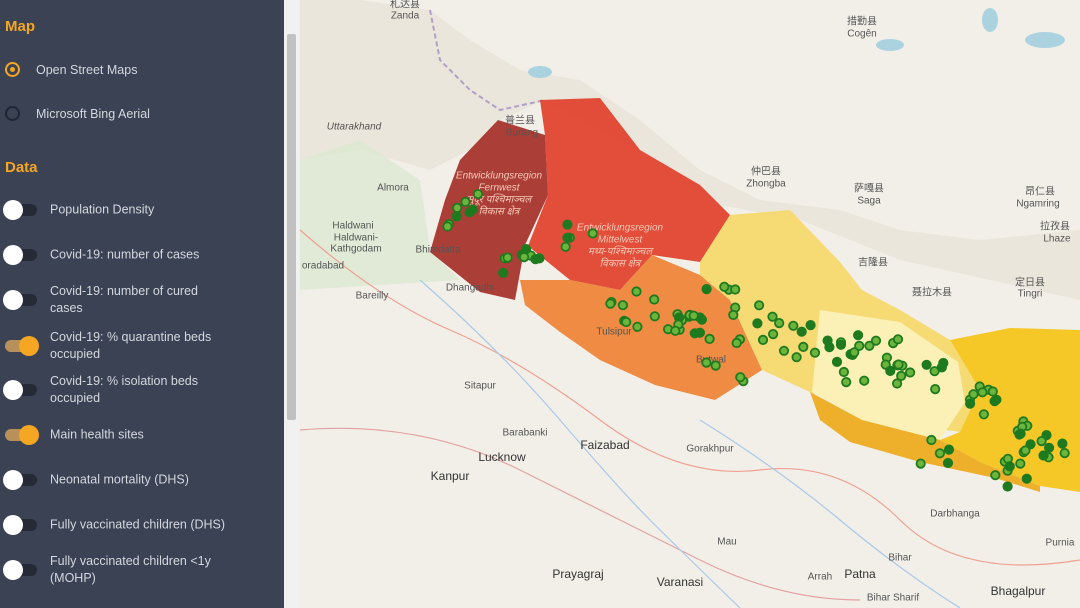 This screenshot has width=1080, height=608. I want to click on layer-item: Neonatal mortality (DHS), so click(135, 480).